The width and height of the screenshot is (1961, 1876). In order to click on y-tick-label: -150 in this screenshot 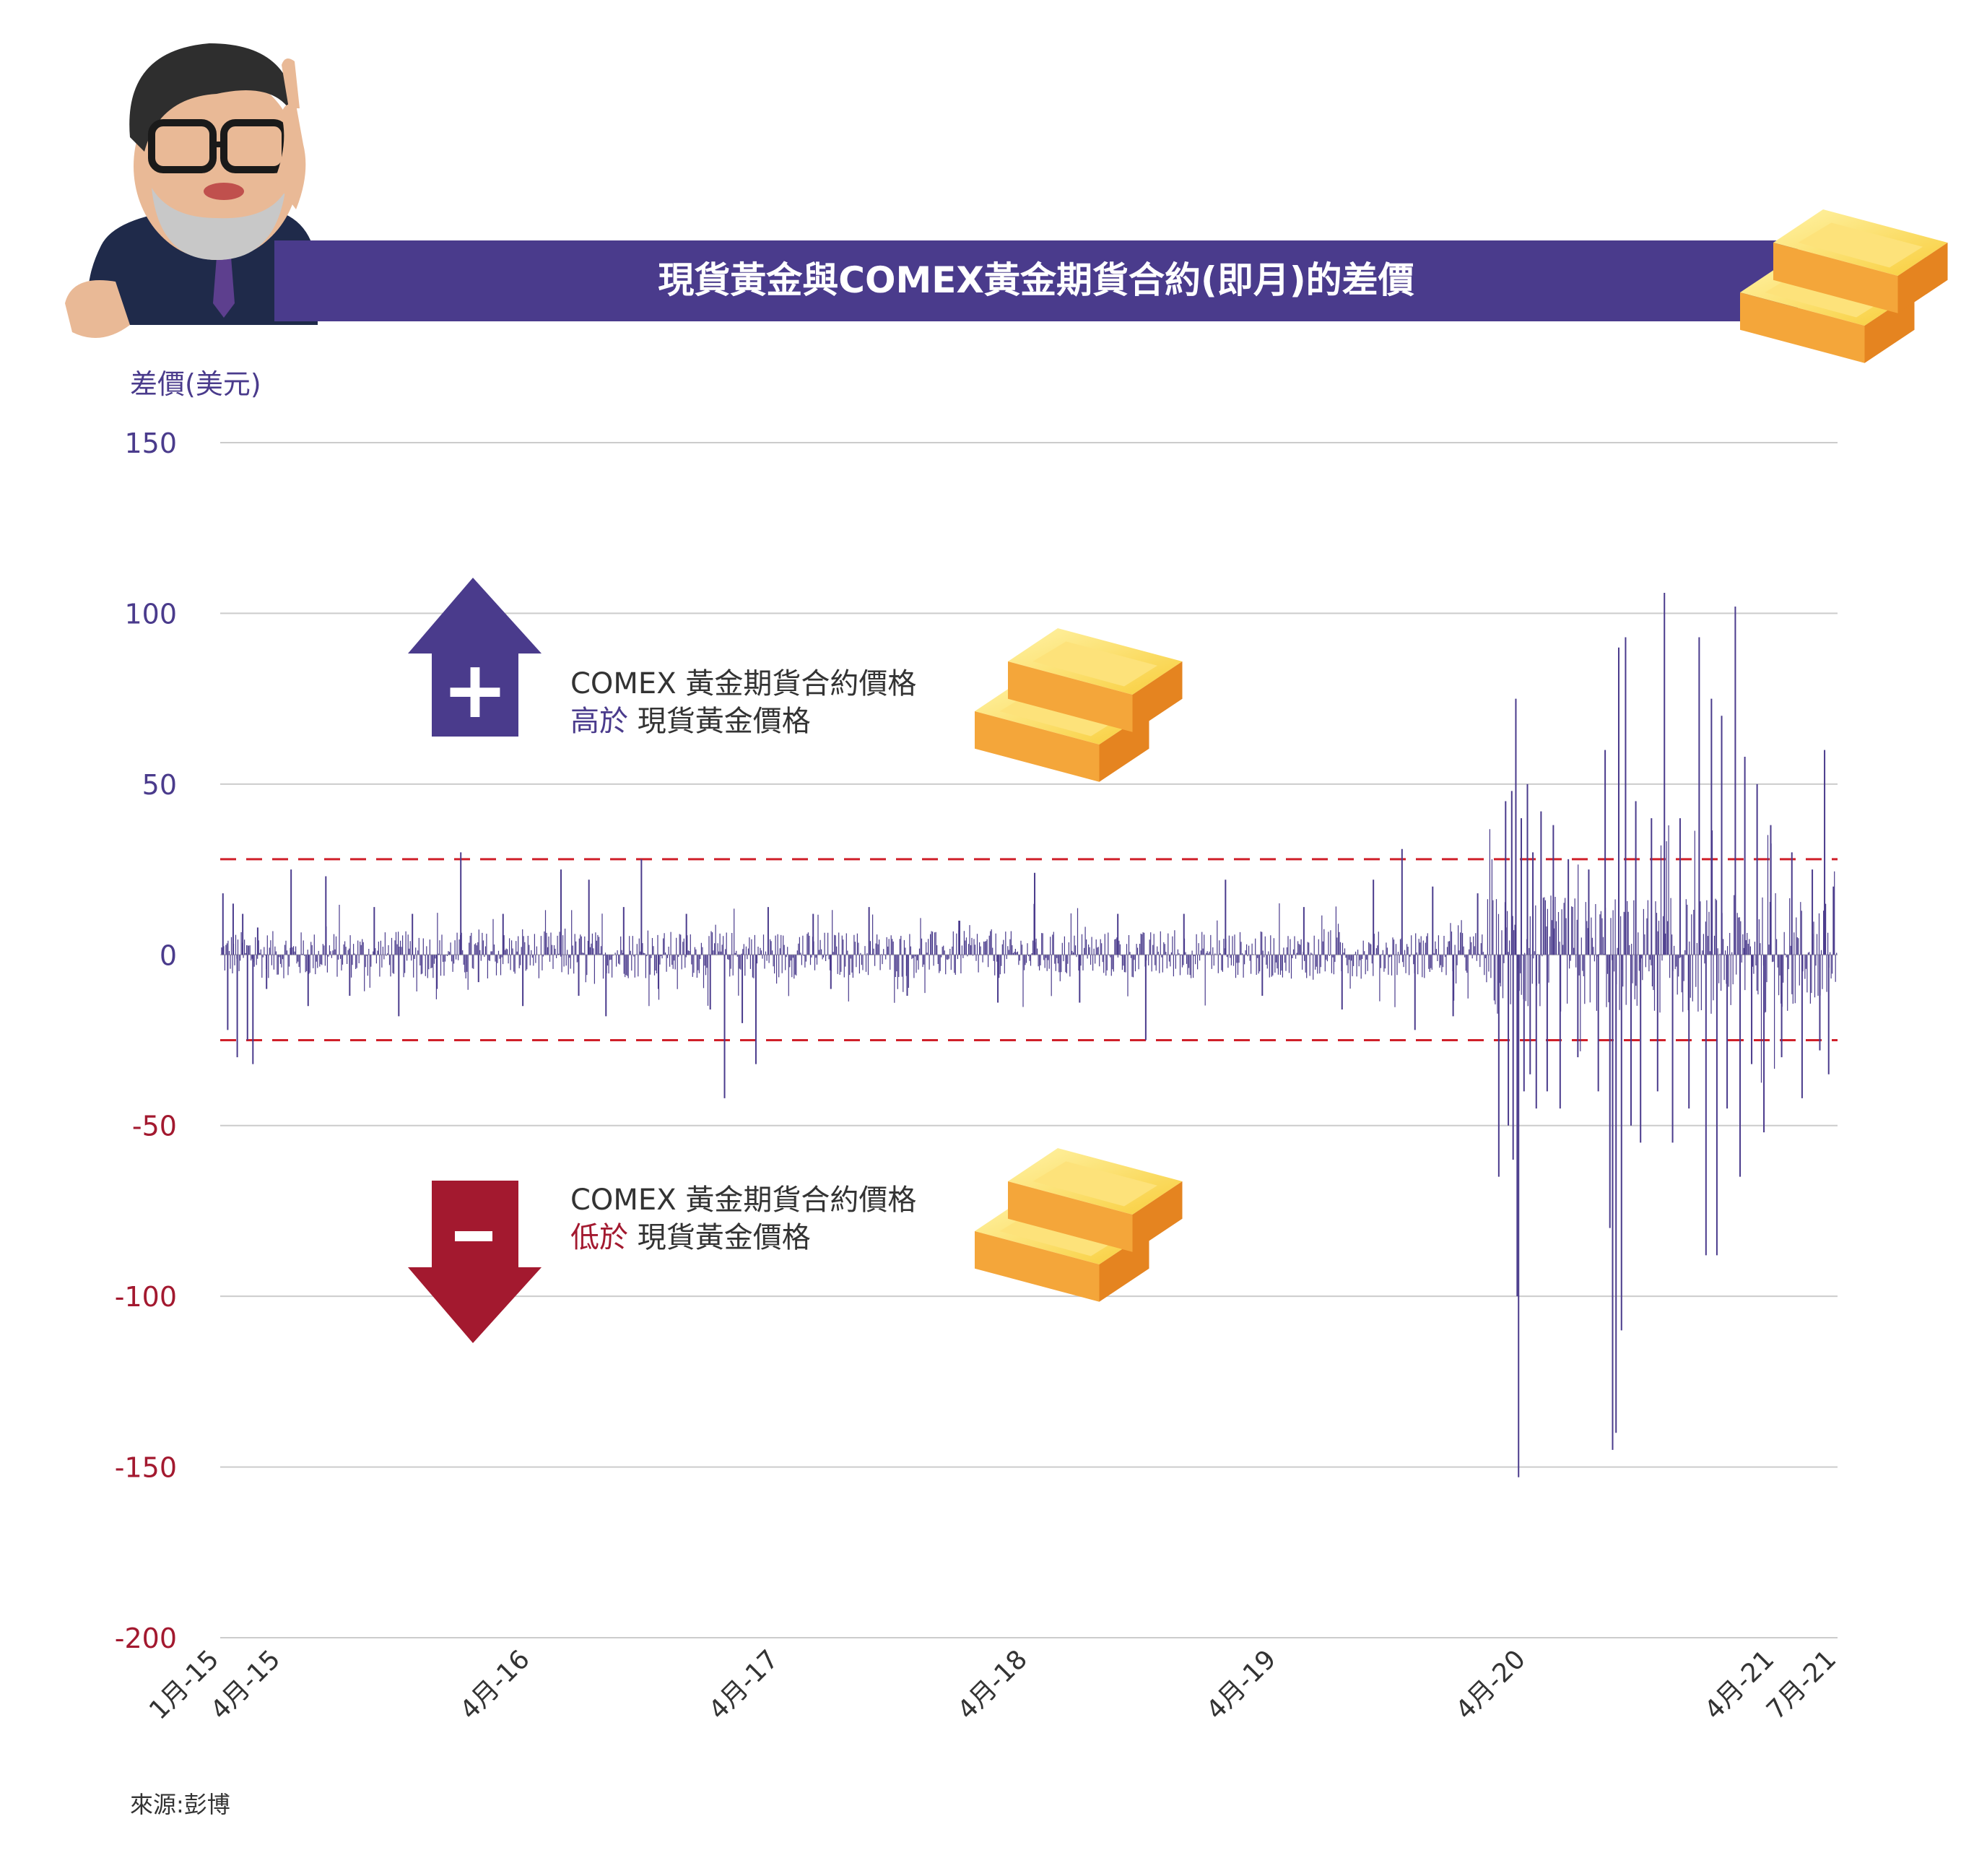, I will do `click(146, 1468)`.